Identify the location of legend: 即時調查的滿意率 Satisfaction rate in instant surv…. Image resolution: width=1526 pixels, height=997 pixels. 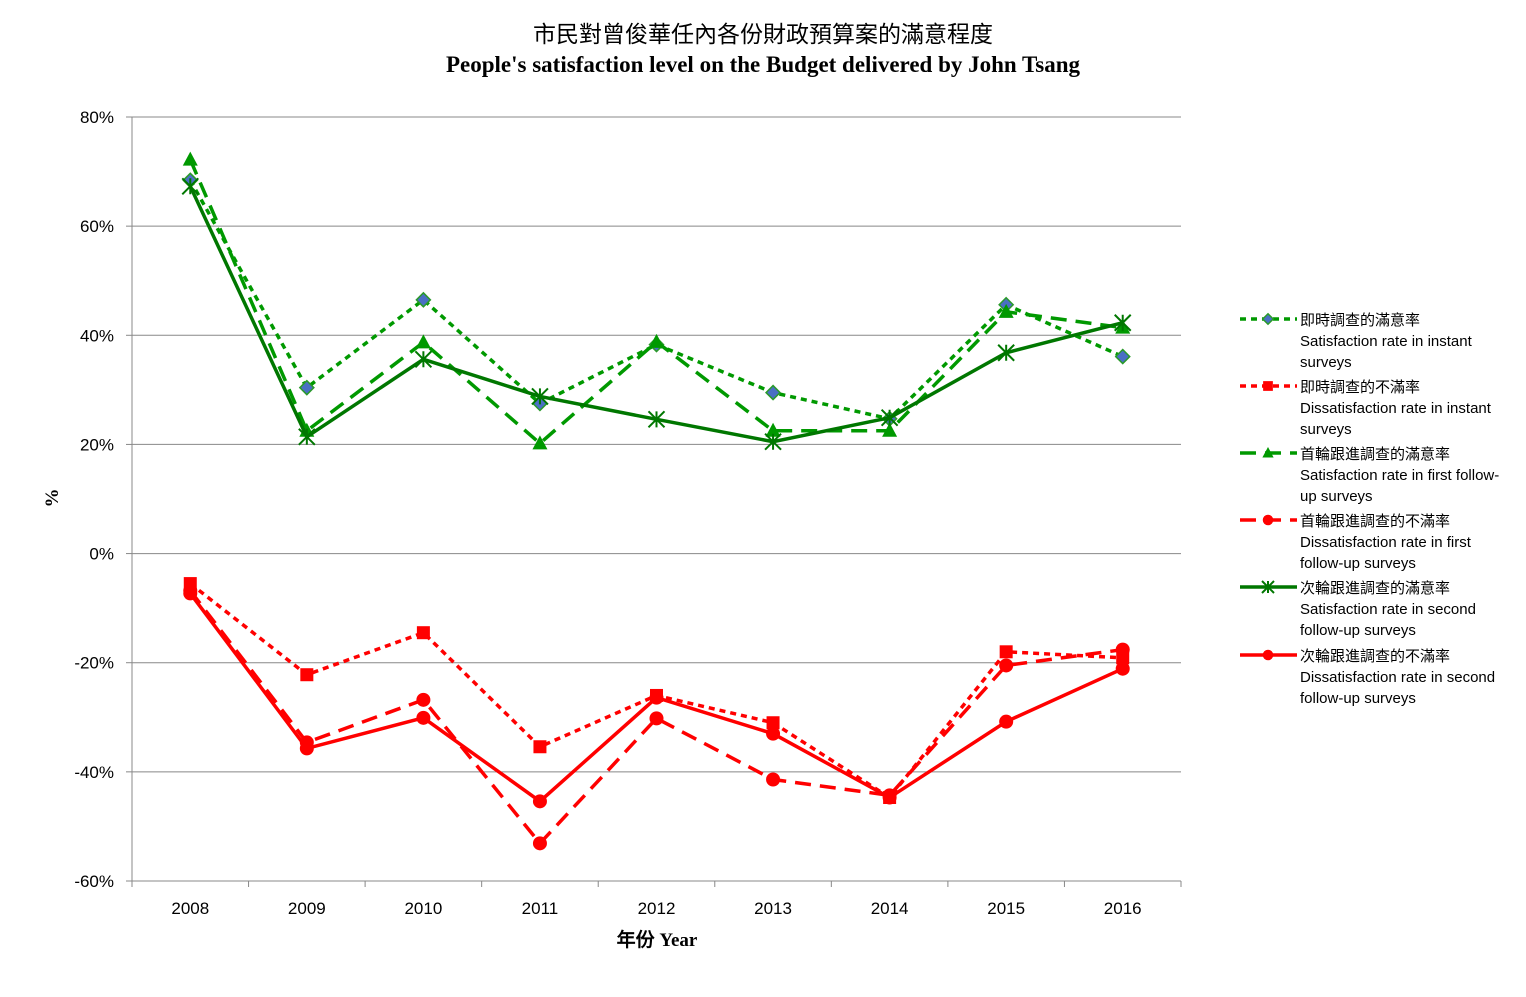
(1369, 509).